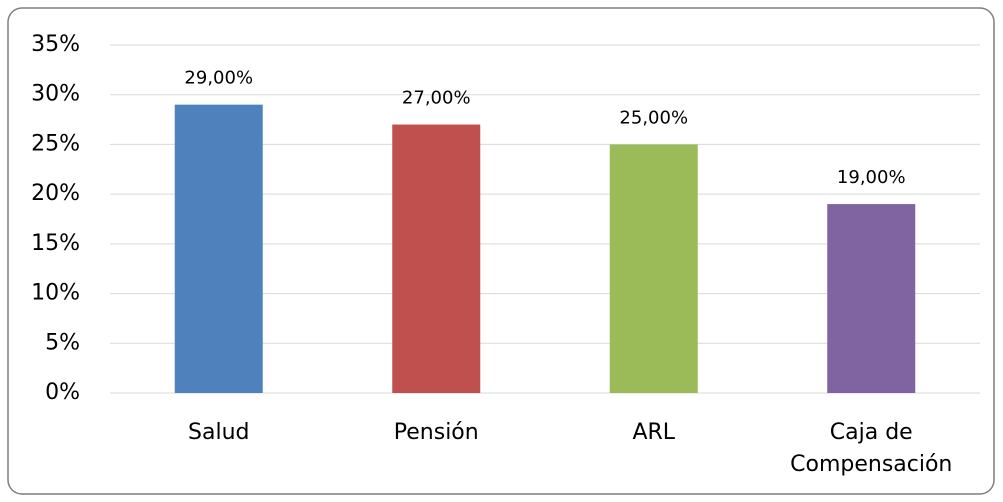 The width and height of the screenshot is (1003, 502). Describe the element at coordinates (436, 98) in the screenshot. I see `data-label: 27,00%` at that location.